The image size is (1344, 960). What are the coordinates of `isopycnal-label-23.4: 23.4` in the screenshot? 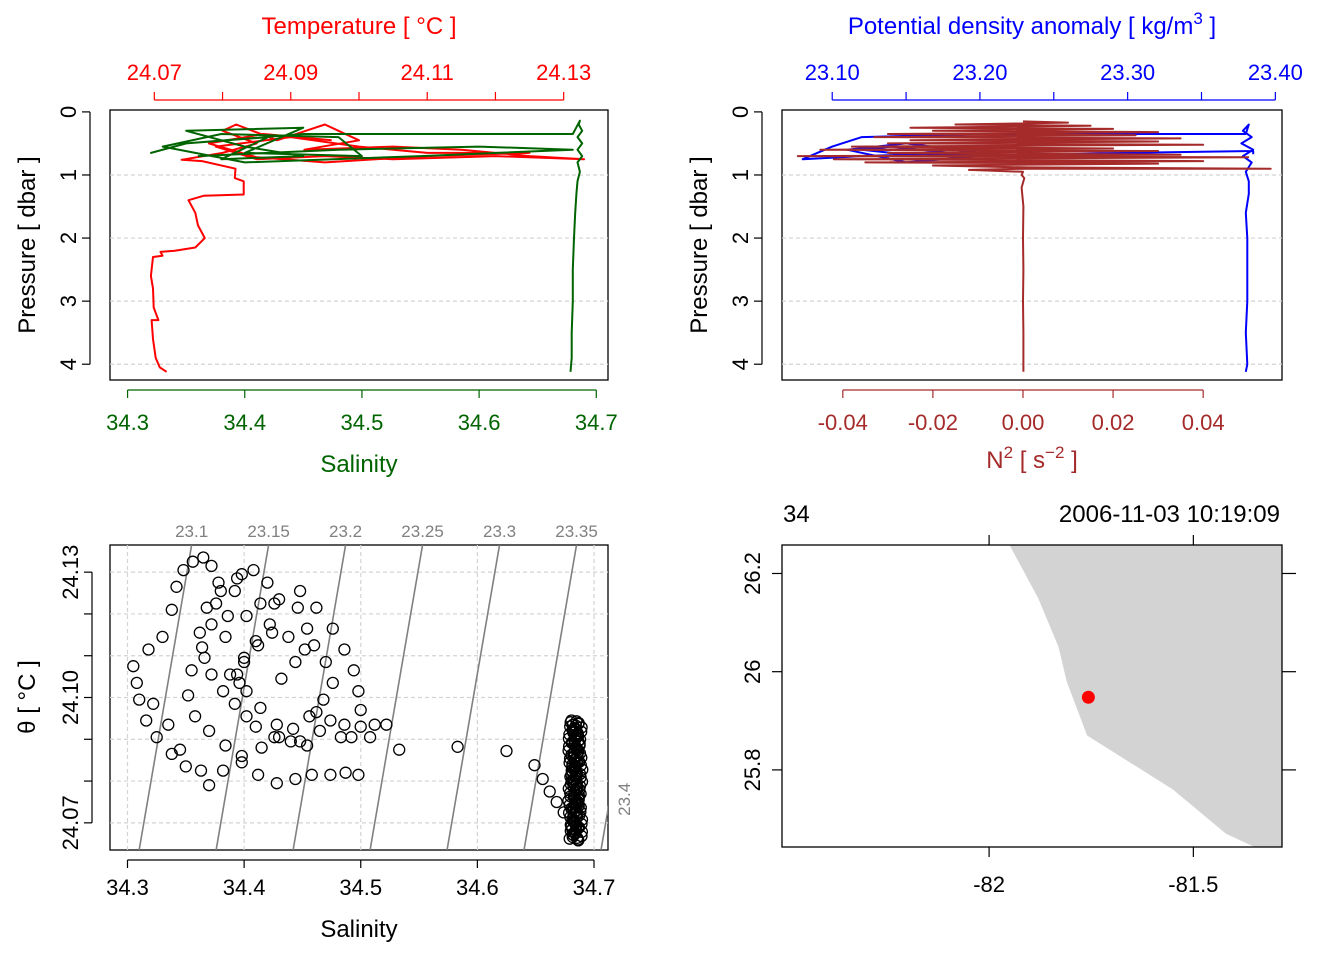 It's located at (624, 799).